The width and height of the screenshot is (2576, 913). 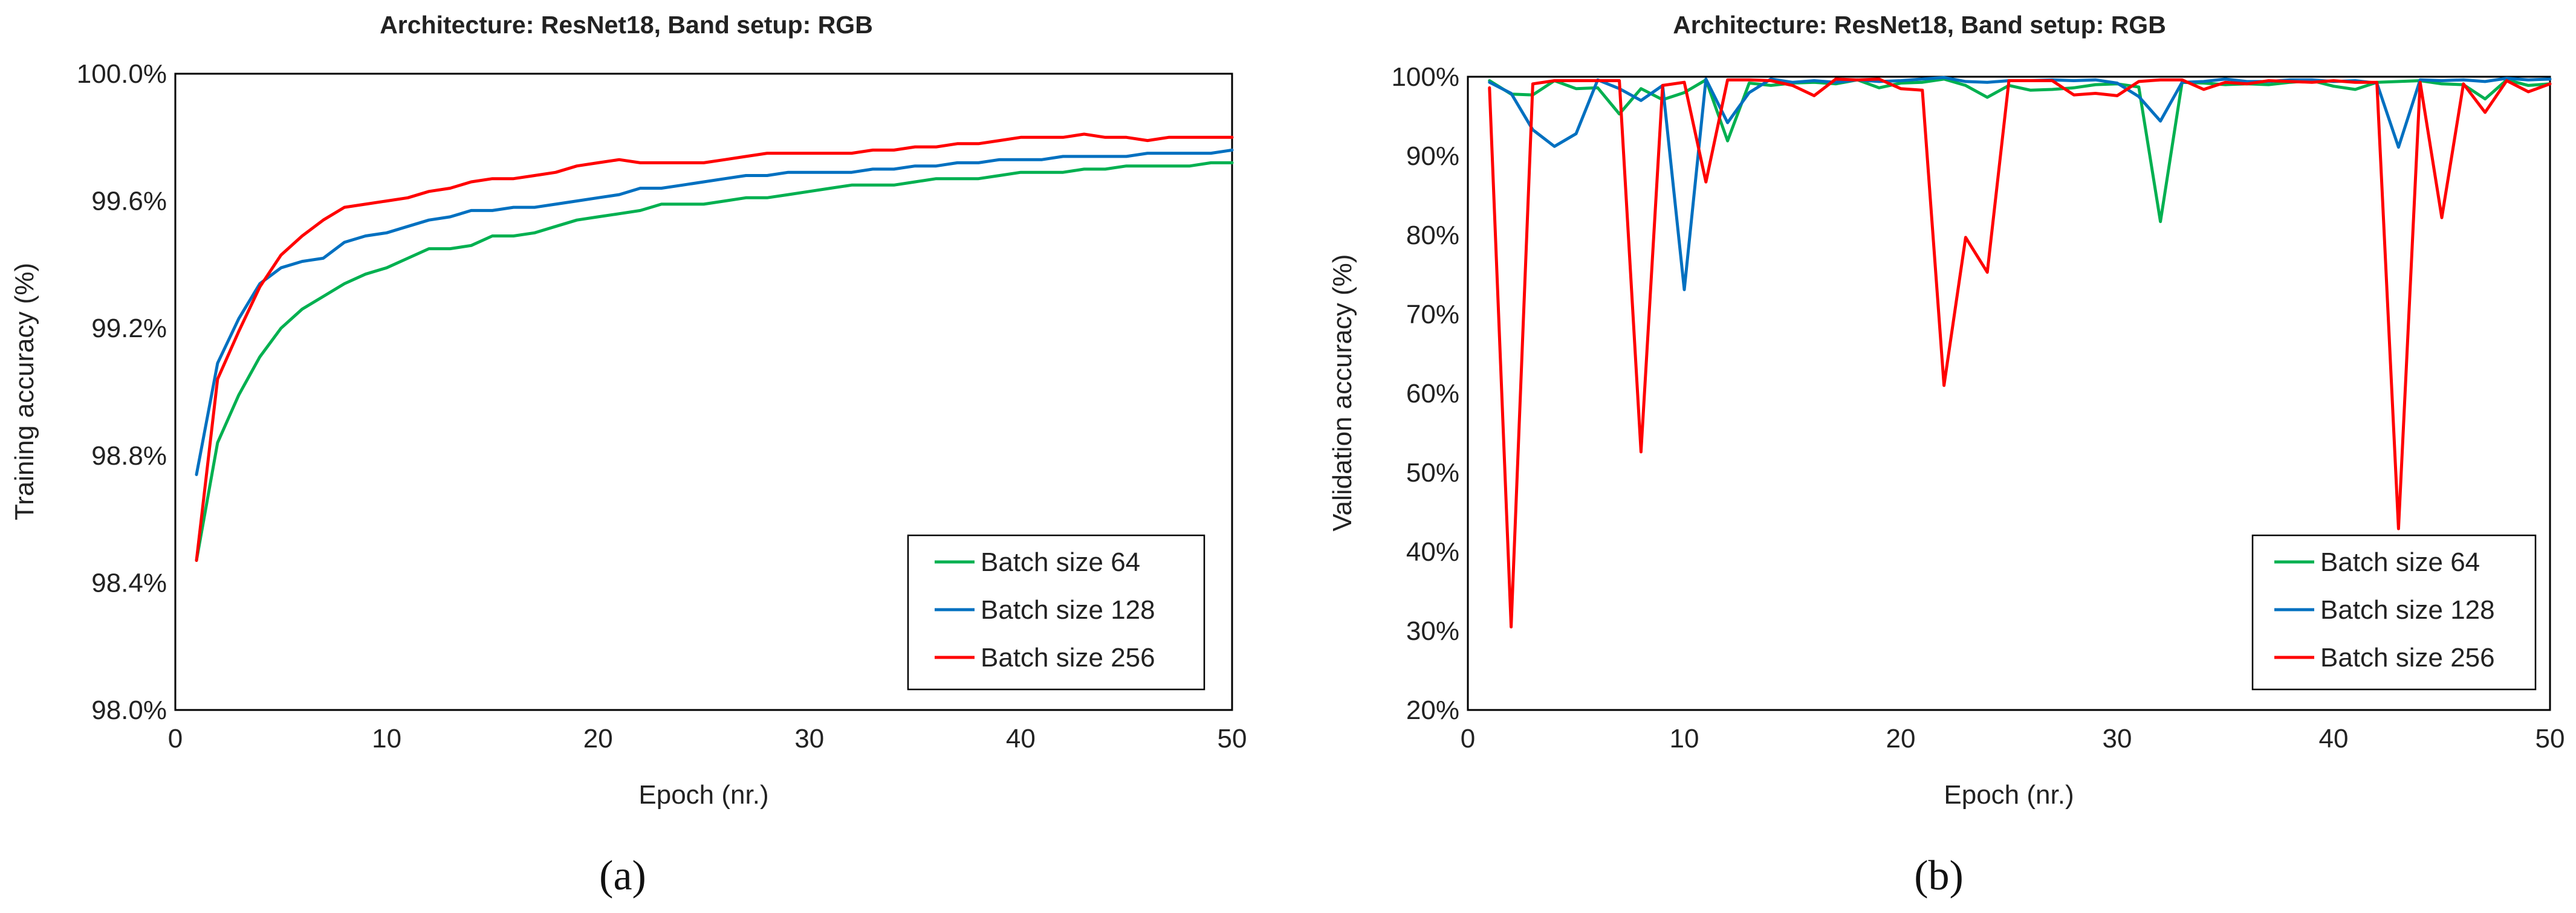 I want to click on y-tick-labels: 20% 30% 40% 50% 60% 70% 80% 90% 100%, so click(x=1425, y=393).